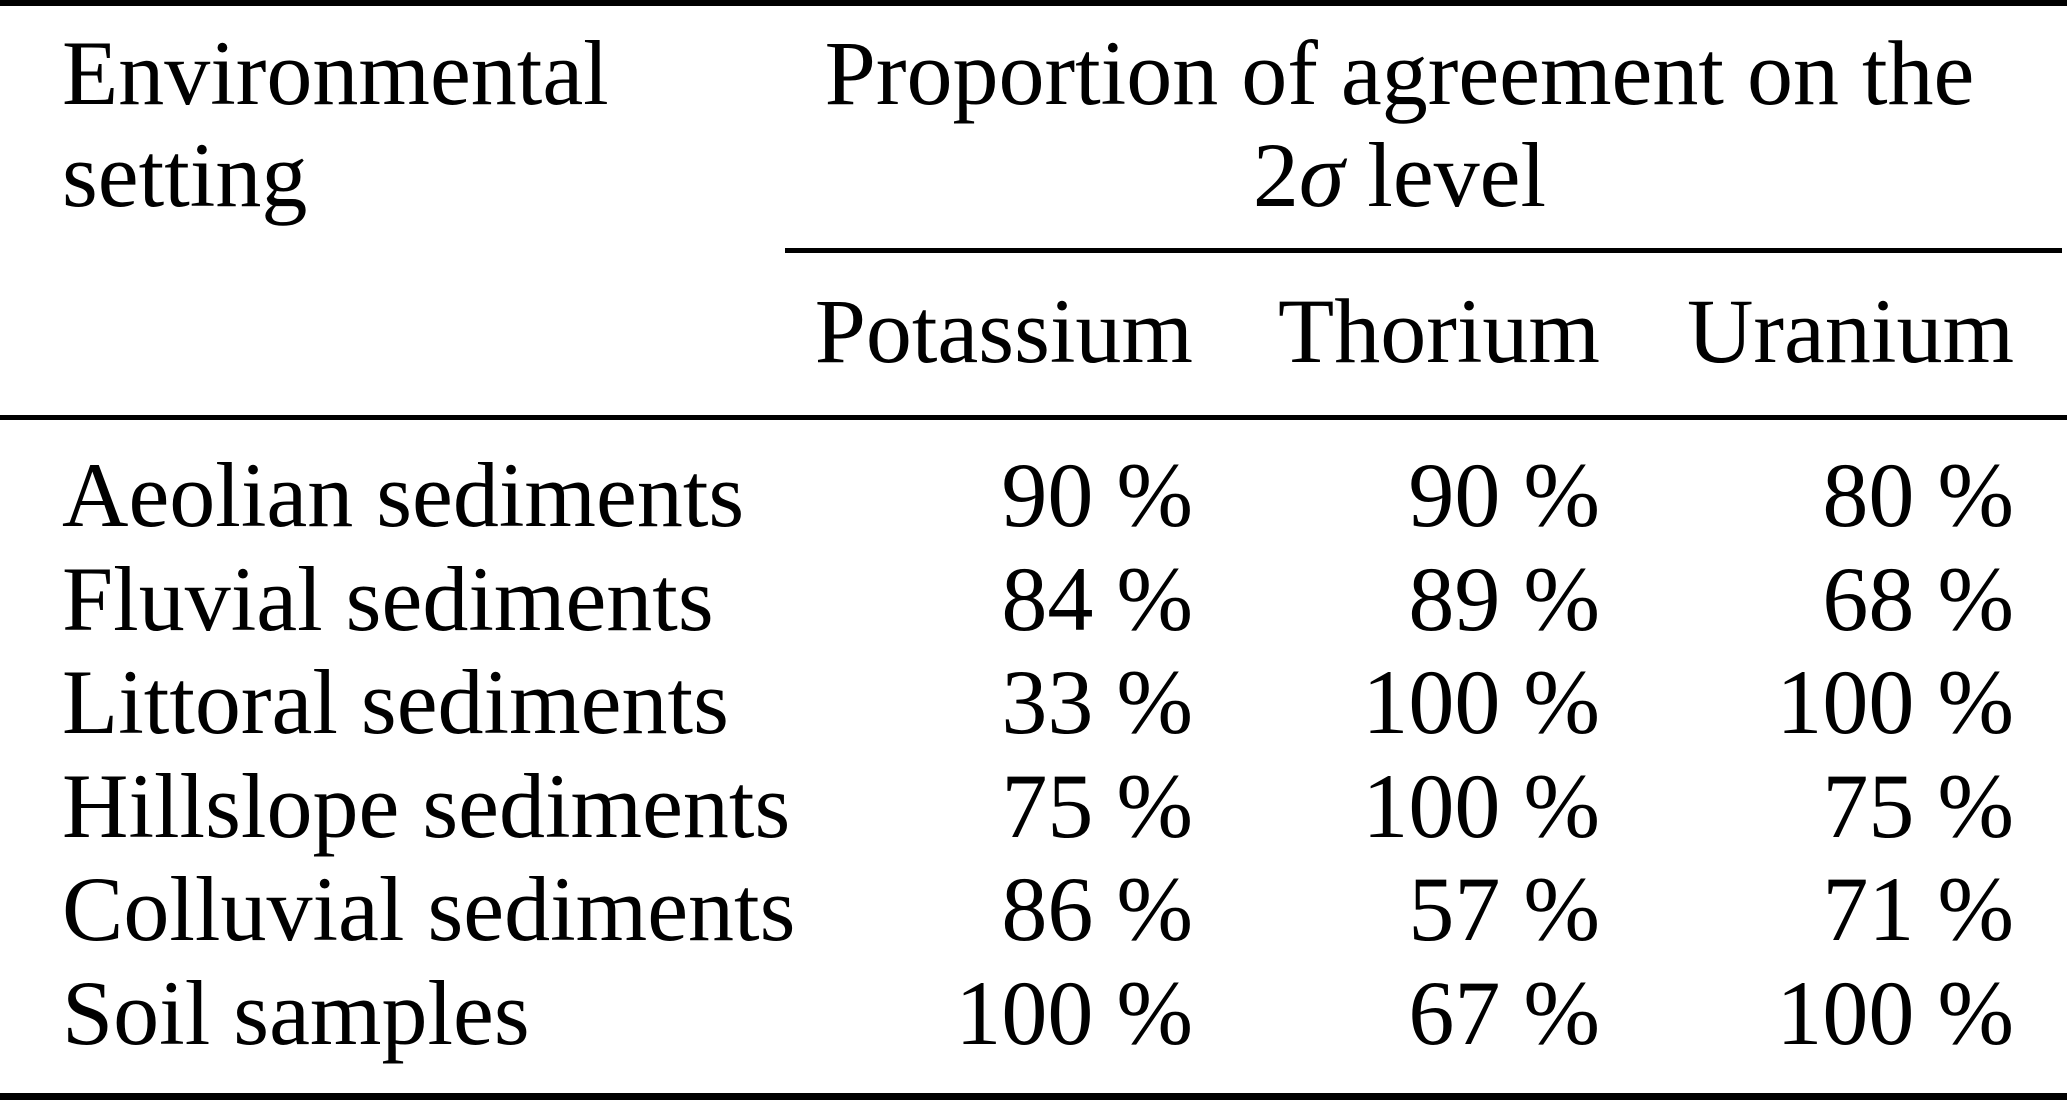 This screenshot has width=2067, height=1100. What do you see at coordinates (403, 495) in the screenshot?
I see `row-label: Aeolian sediments` at bounding box center [403, 495].